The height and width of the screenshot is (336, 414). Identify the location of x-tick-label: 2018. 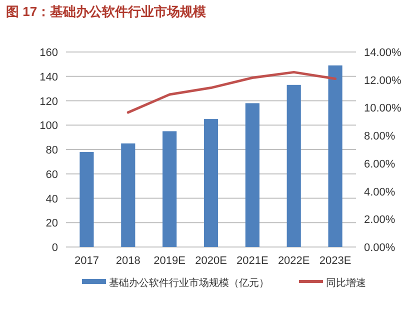
(128, 261).